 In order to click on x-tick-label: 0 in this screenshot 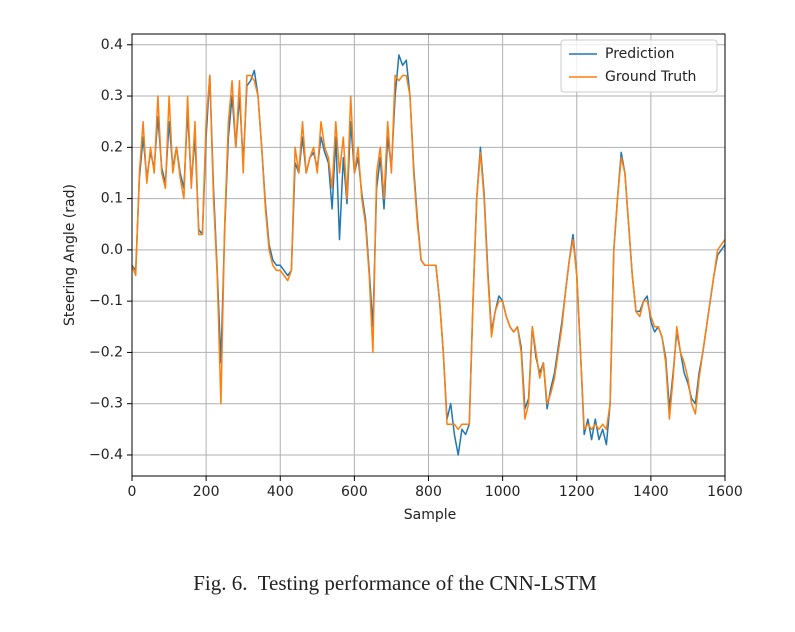, I will do `click(132, 492)`.